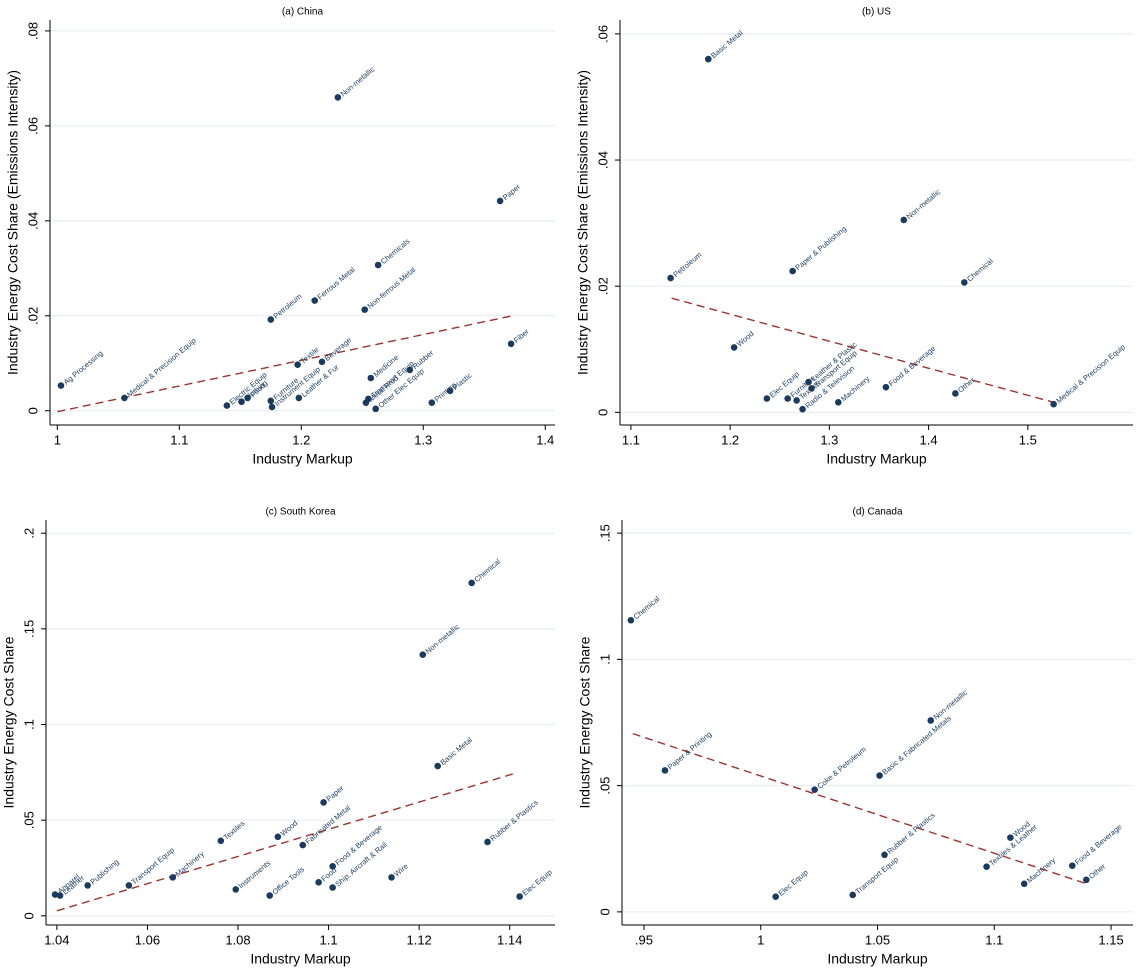 This screenshot has height=971, width=1139. I want to click on y-tick-label: .06, so click(32, 126).